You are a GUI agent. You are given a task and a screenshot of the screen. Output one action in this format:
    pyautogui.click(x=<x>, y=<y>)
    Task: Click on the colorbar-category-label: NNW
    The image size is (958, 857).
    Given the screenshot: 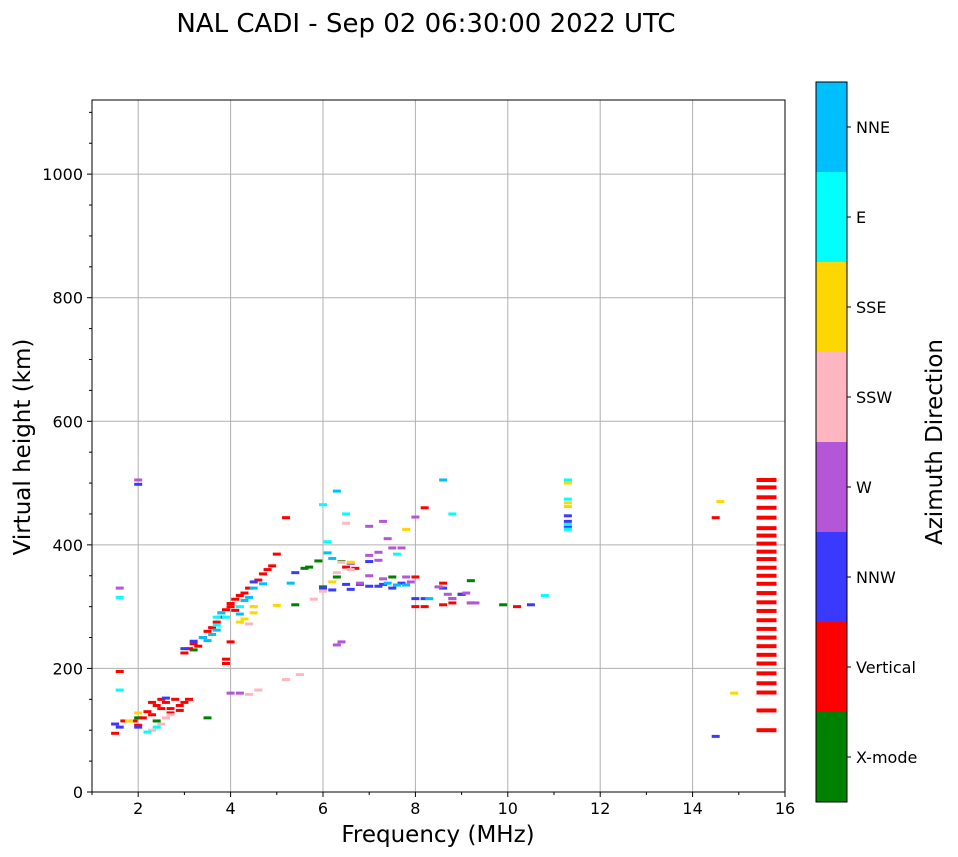 What is the action you would take?
    pyautogui.click(x=876, y=577)
    